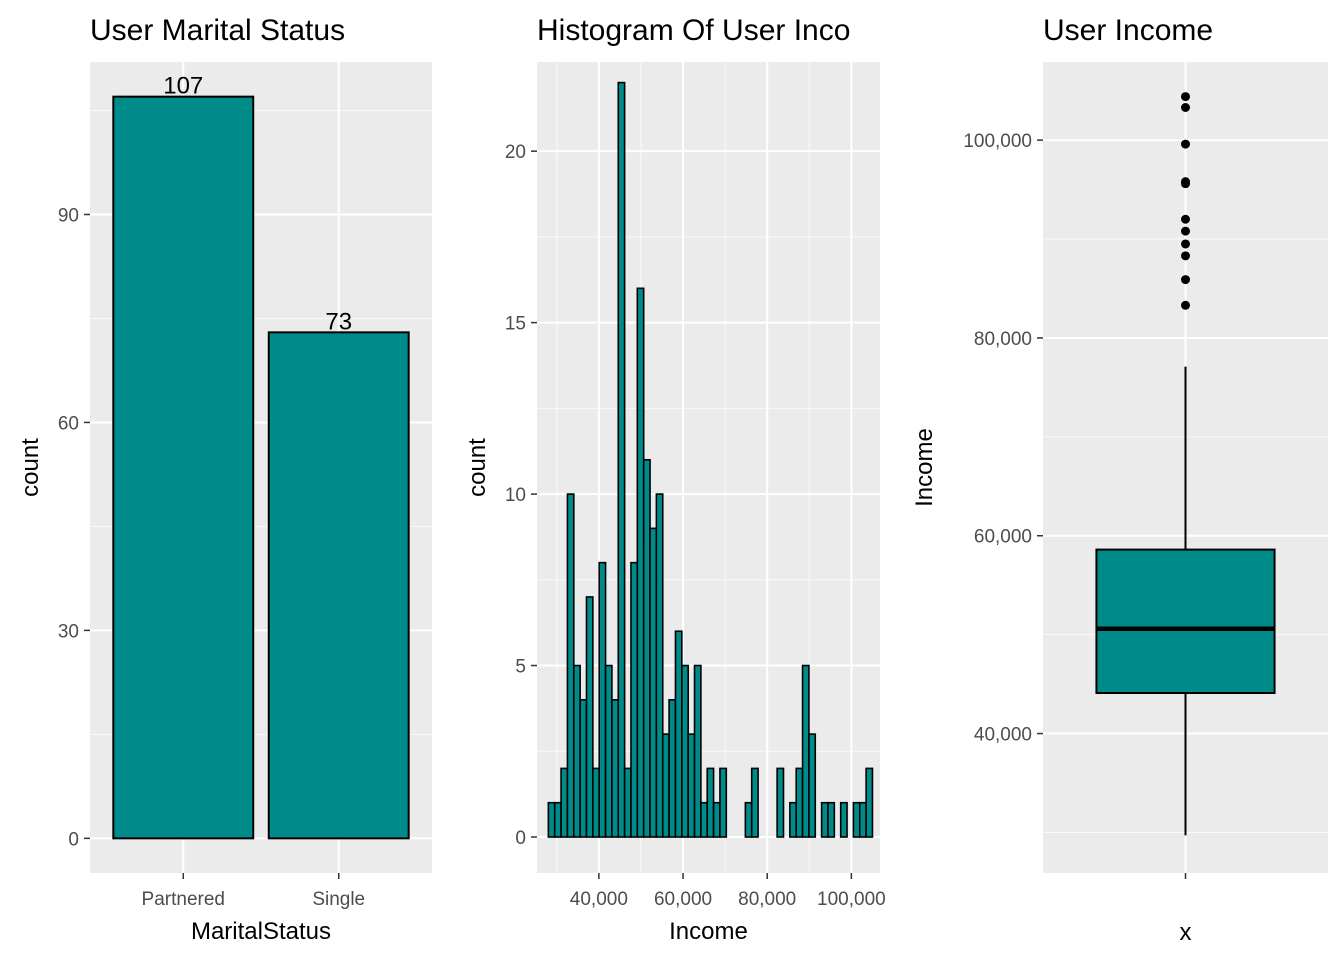 This screenshot has width=1344, height=960. Describe the element at coordinates (68, 215) in the screenshot. I see `y-tick-label: 90` at that location.